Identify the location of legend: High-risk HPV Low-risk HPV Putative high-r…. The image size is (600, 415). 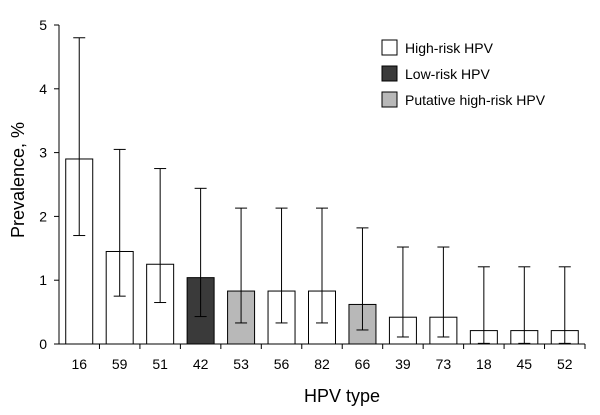
(463, 73).